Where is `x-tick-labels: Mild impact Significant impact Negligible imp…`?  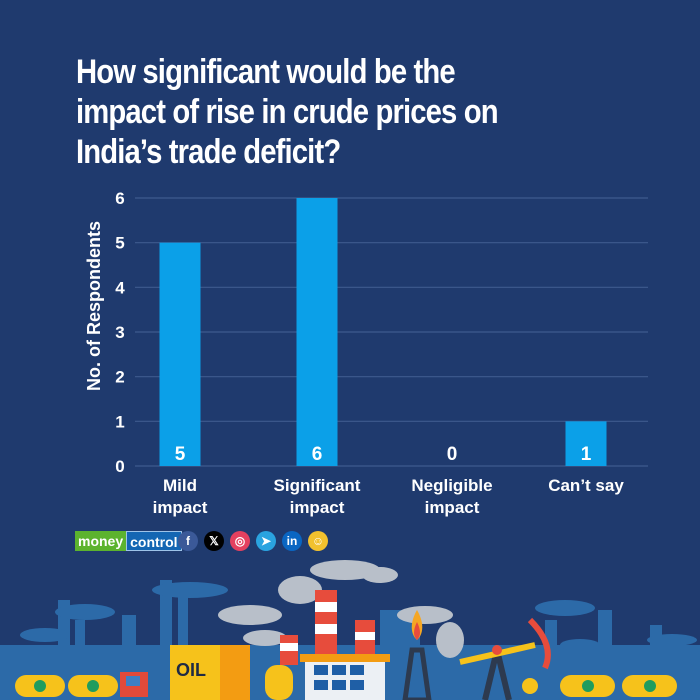
x-tick-labels: Mild impact Significant impact Negligible imp… is located at coordinates (389, 496).